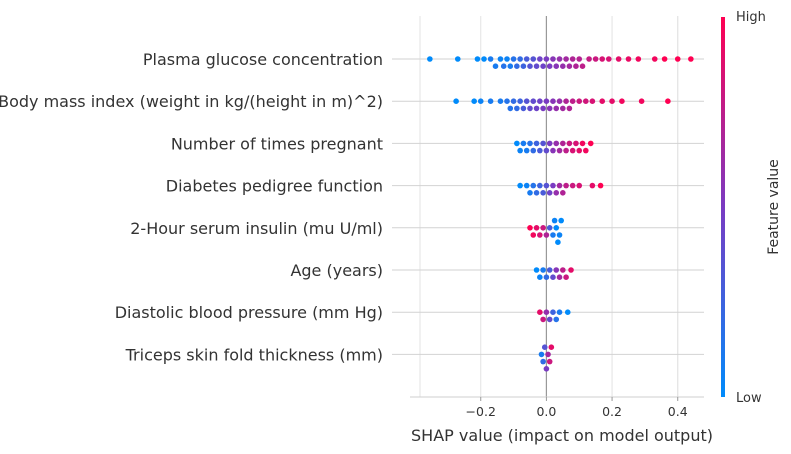  Describe the element at coordinates (612, 411) in the screenshot. I see `x-tick-label: 0.2` at that location.